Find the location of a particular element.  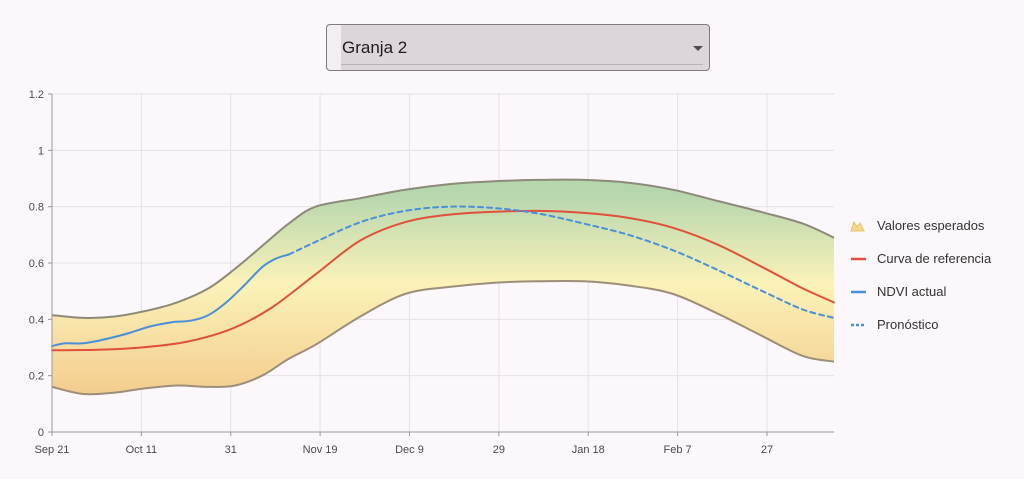

legend-label: NDVI actual is located at coordinates (911, 291).